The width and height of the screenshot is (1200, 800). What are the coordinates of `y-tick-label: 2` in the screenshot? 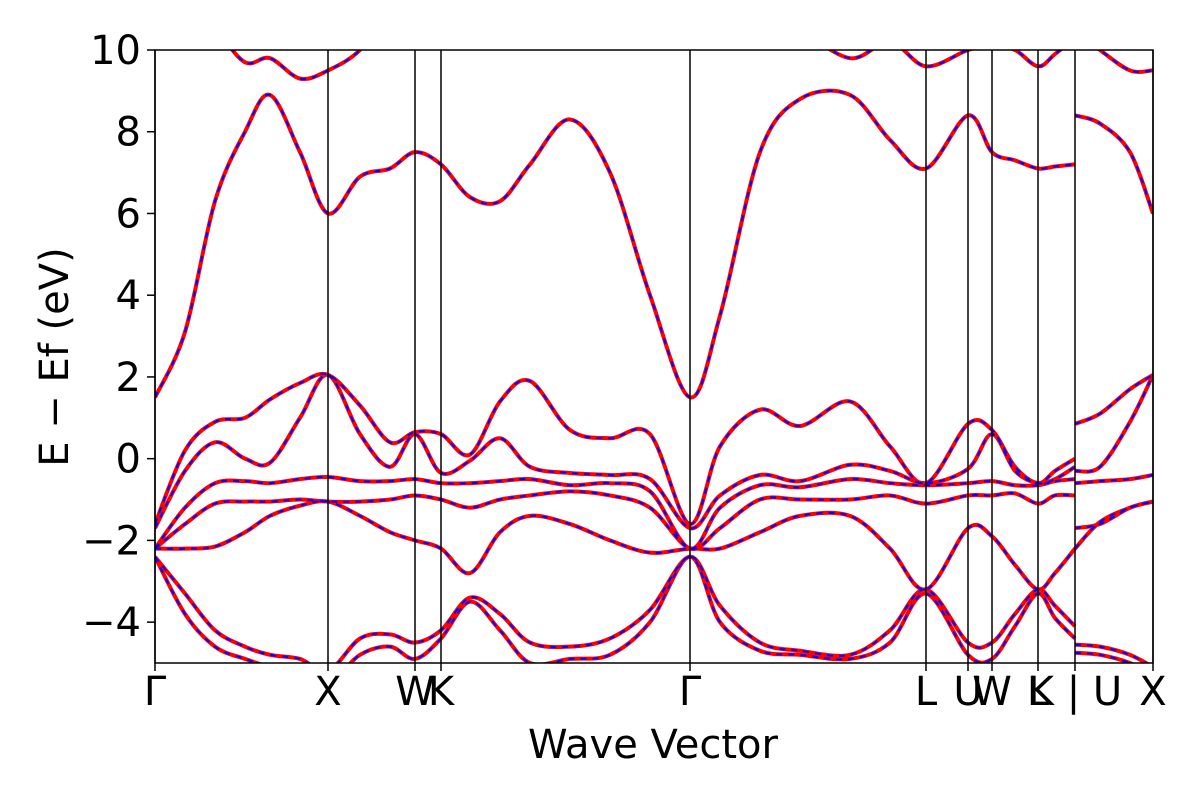 It's located at (128, 378).